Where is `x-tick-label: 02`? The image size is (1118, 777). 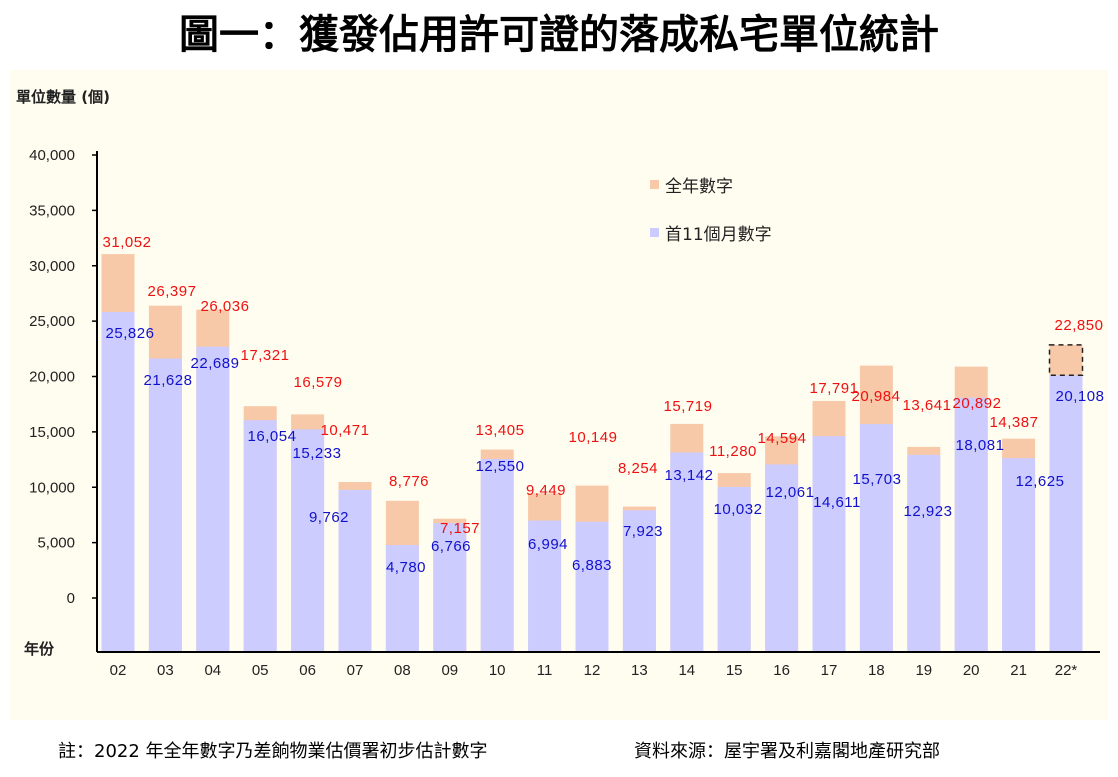 x-tick-label: 02 is located at coordinates (118, 670).